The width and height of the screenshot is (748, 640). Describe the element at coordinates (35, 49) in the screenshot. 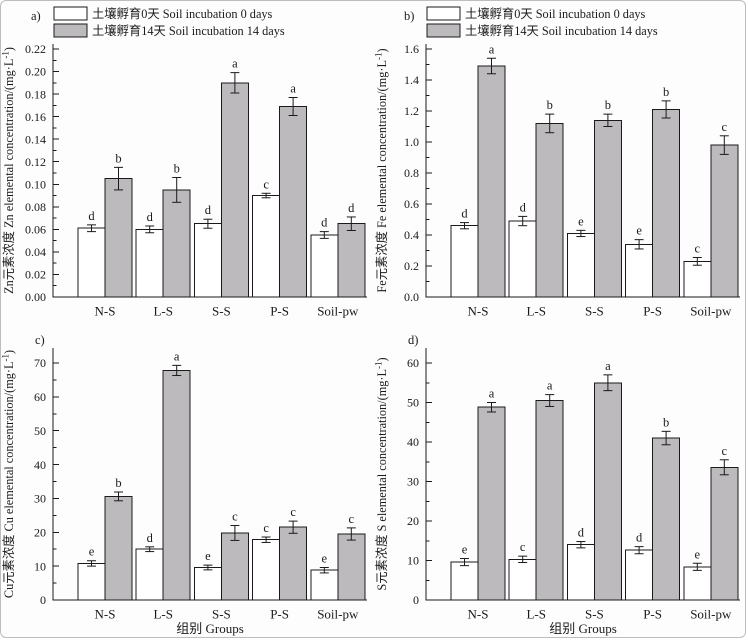

I see `y-tick-label: 0.22` at that location.